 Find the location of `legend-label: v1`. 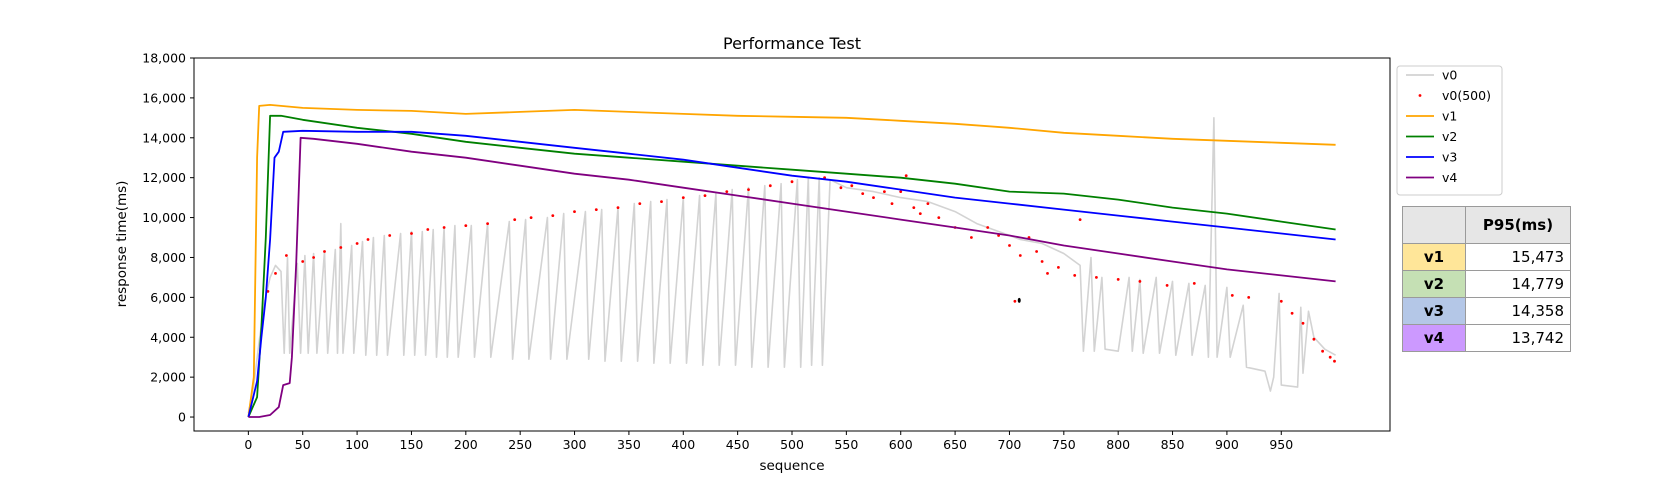

legend-label: v1 is located at coordinates (1449, 116).